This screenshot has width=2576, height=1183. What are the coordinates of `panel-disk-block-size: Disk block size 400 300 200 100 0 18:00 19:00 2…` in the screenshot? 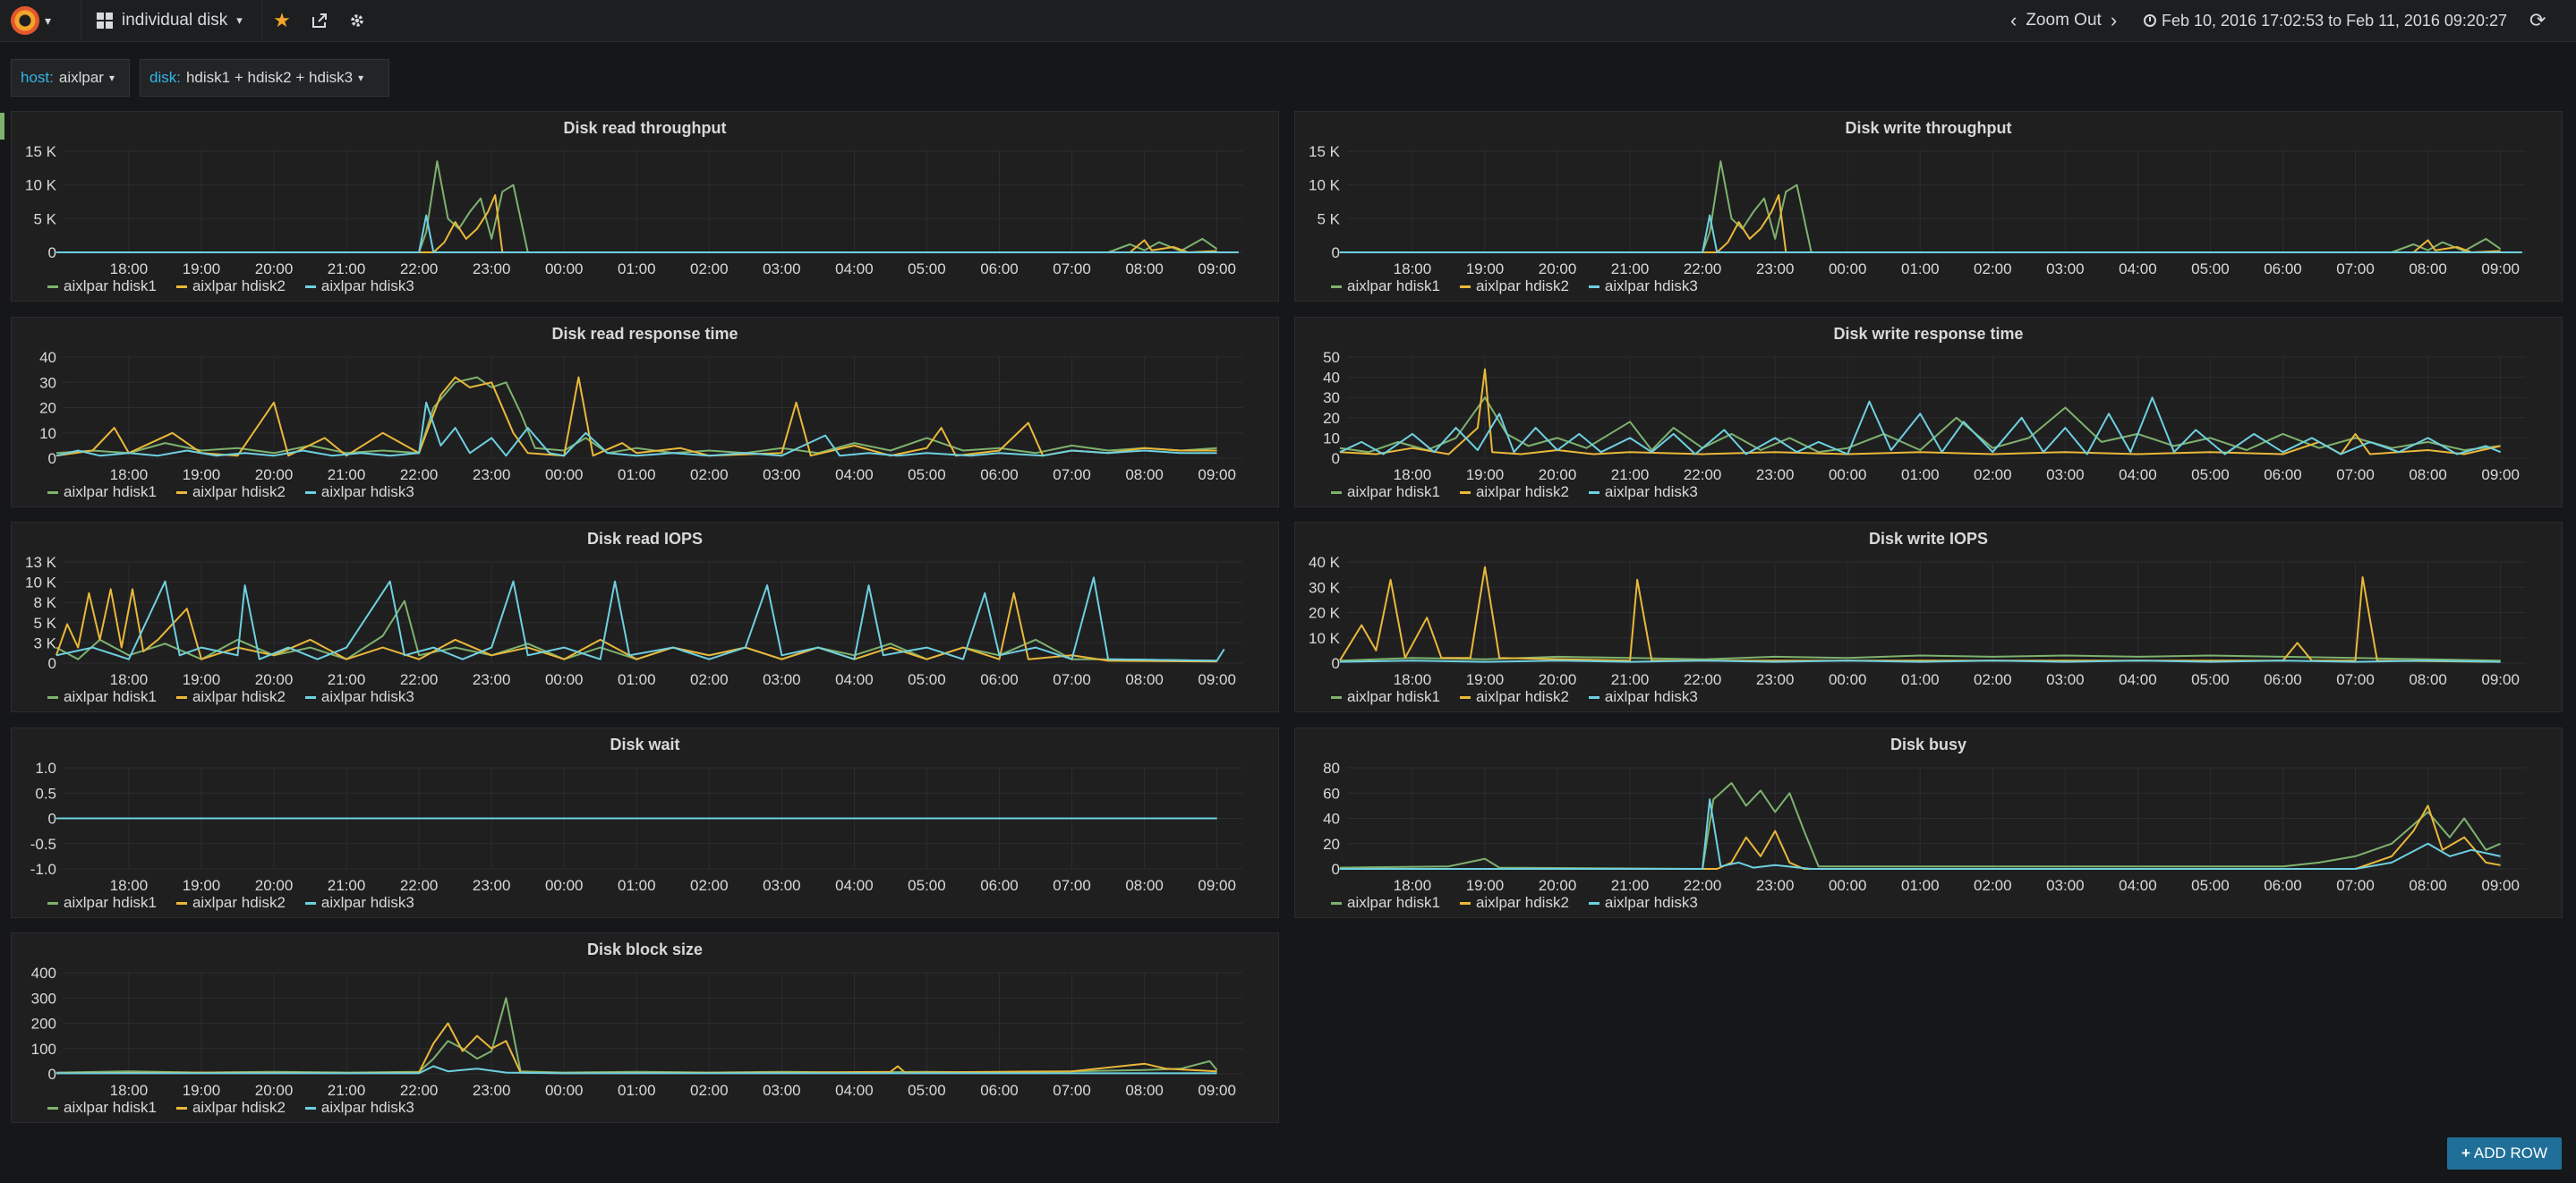 It's located at (645, 1027).